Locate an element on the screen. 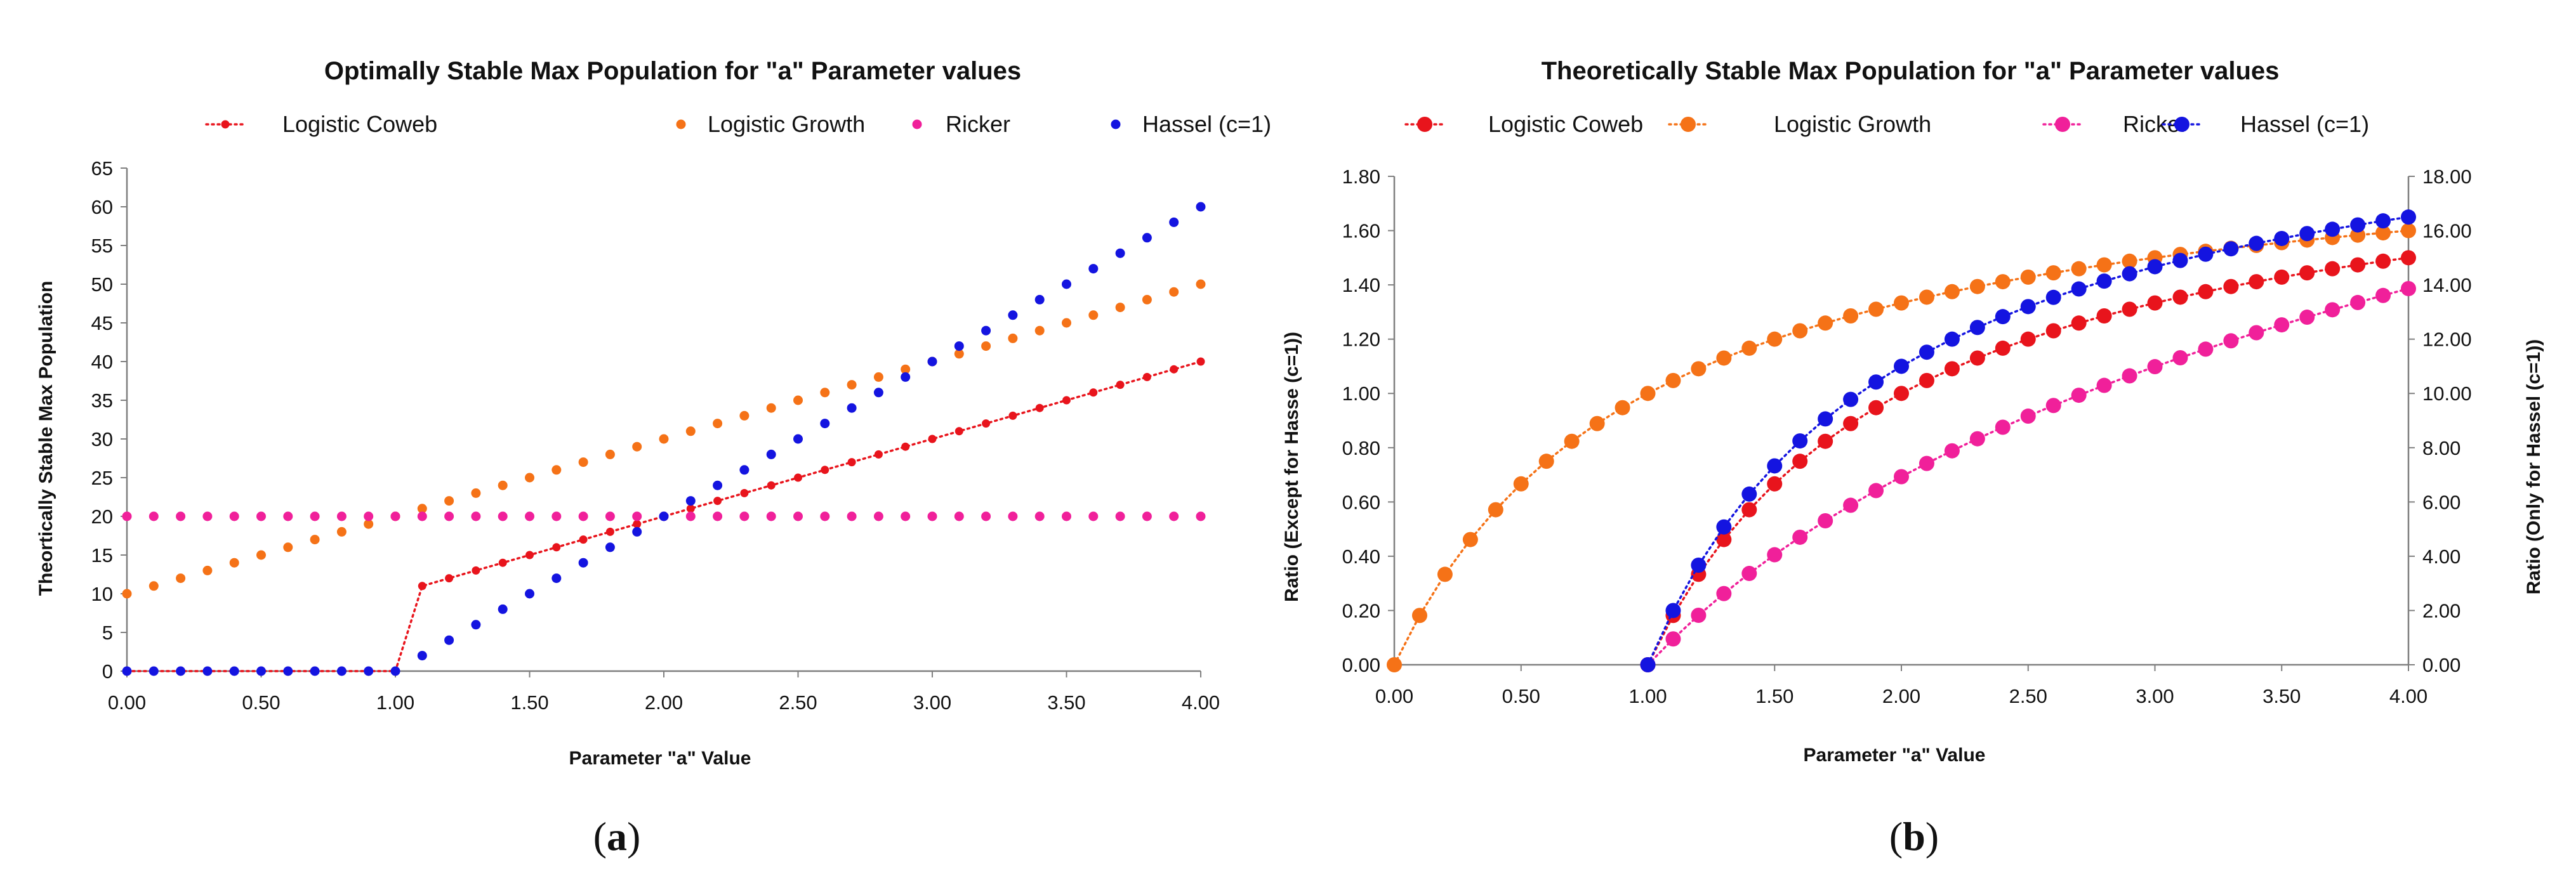 The image size is (2576, 876). y2-tick-label: 12.00 is located at coordinates (2447, 340).